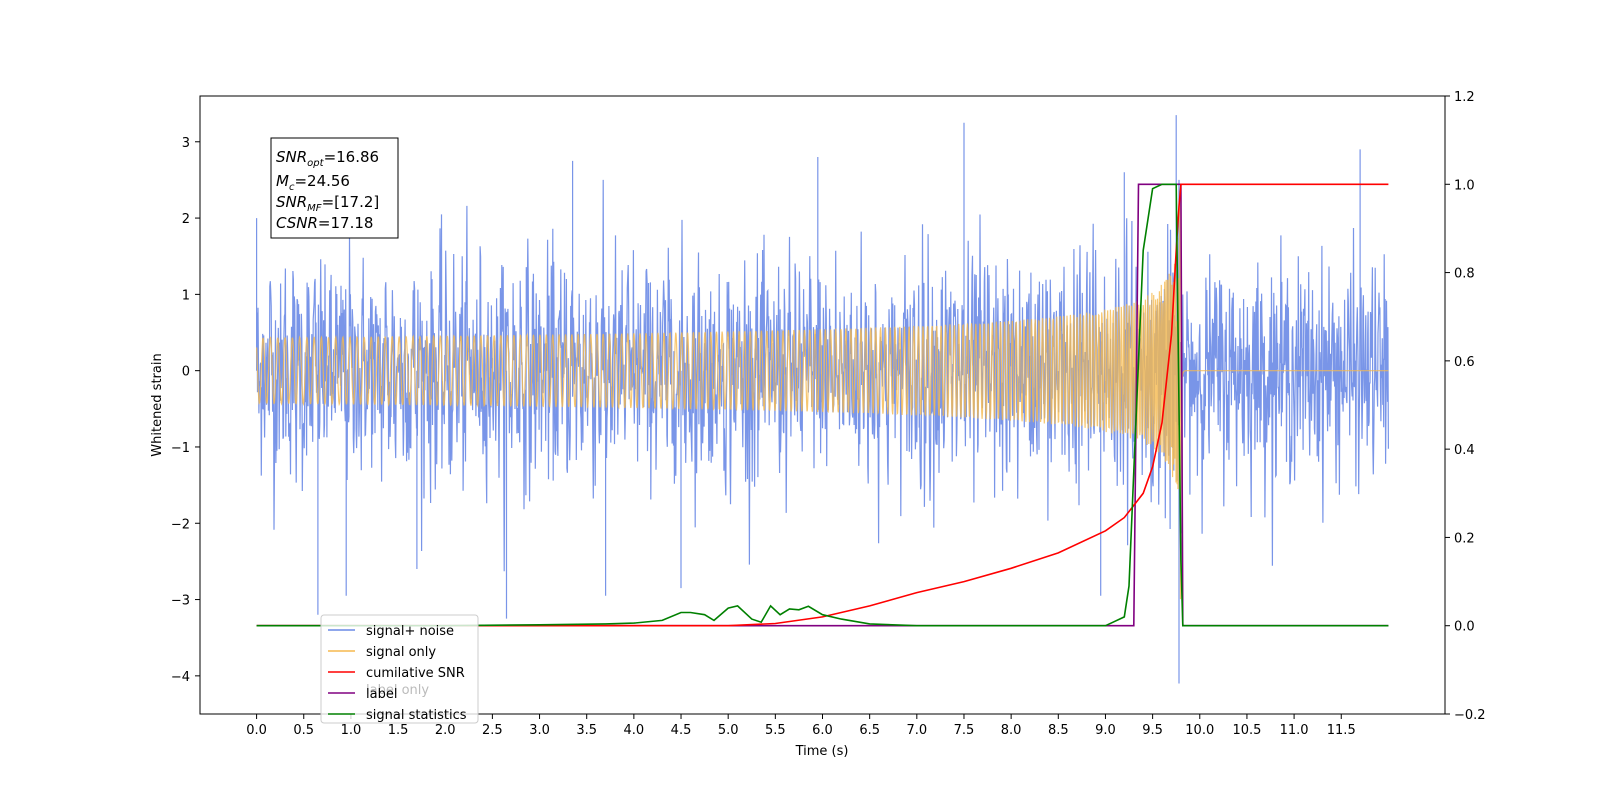 The image size is (1600, 804). I want to click on y-tick-label: 3, so click(186, 143).